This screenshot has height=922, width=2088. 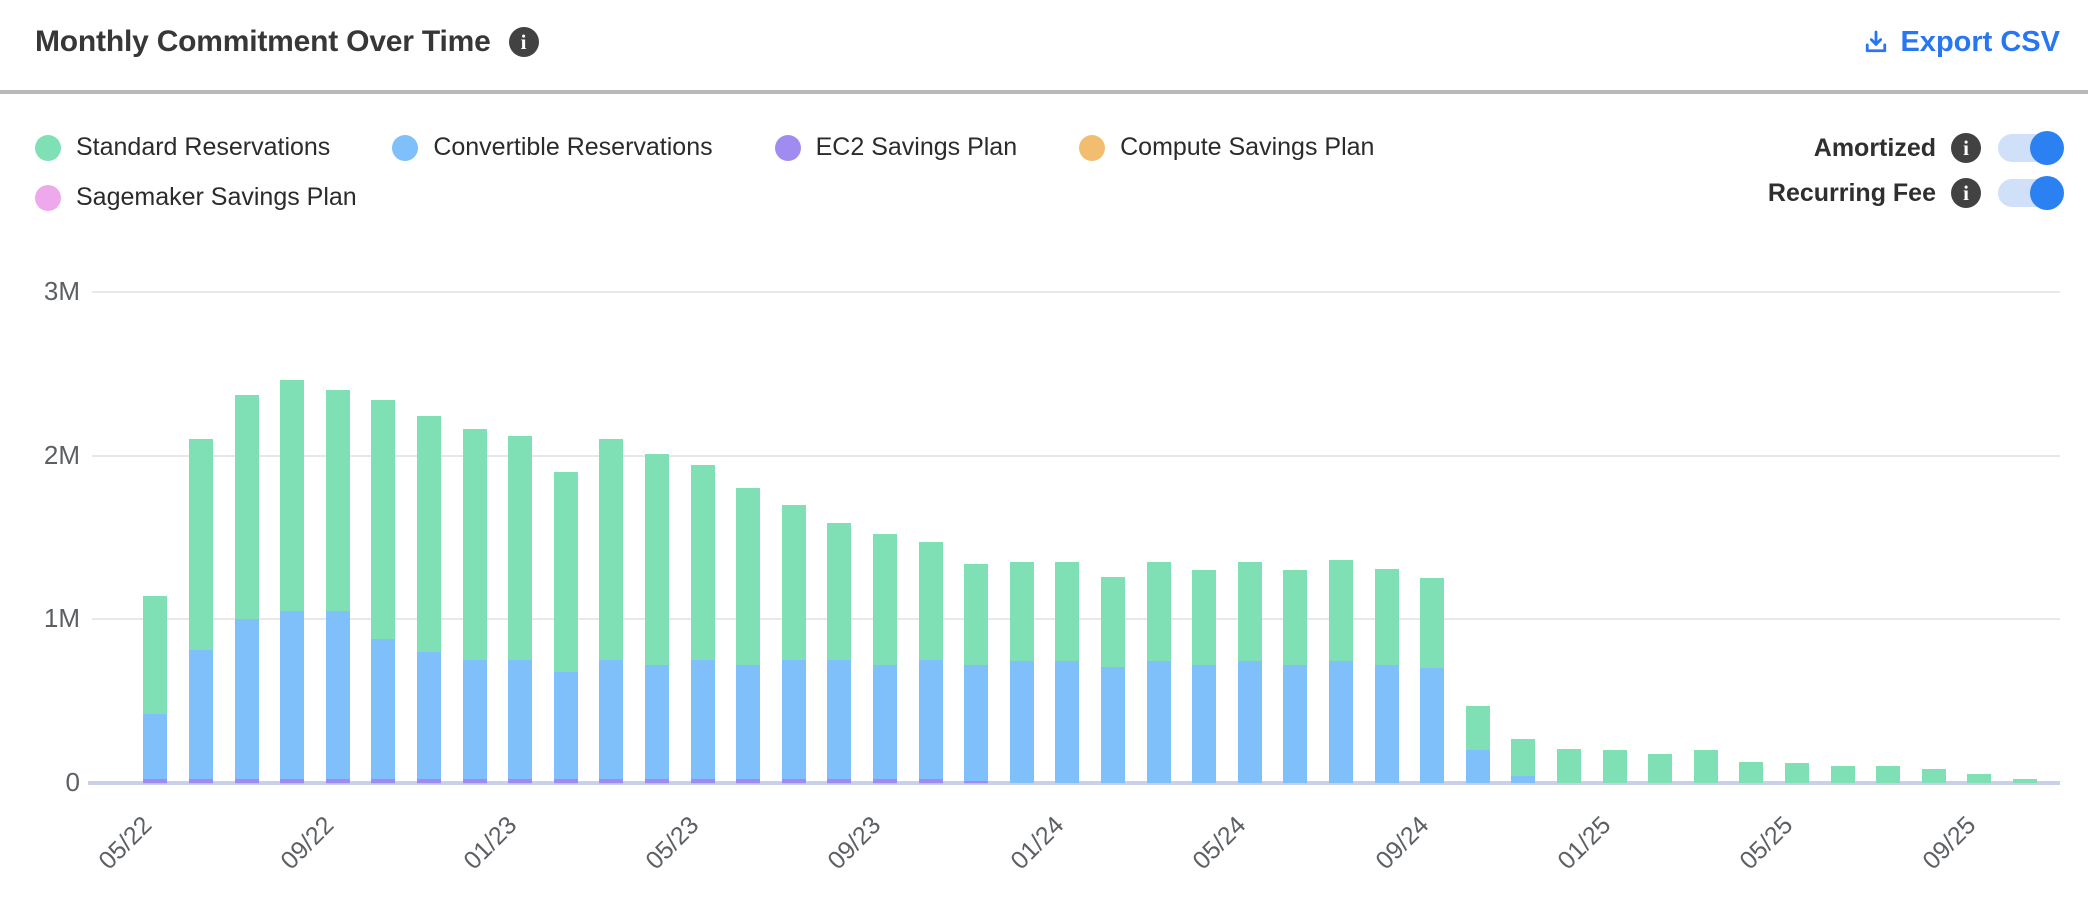 I want to click on bar-04-24-standard-reservations, so click(x=1204, y=618).